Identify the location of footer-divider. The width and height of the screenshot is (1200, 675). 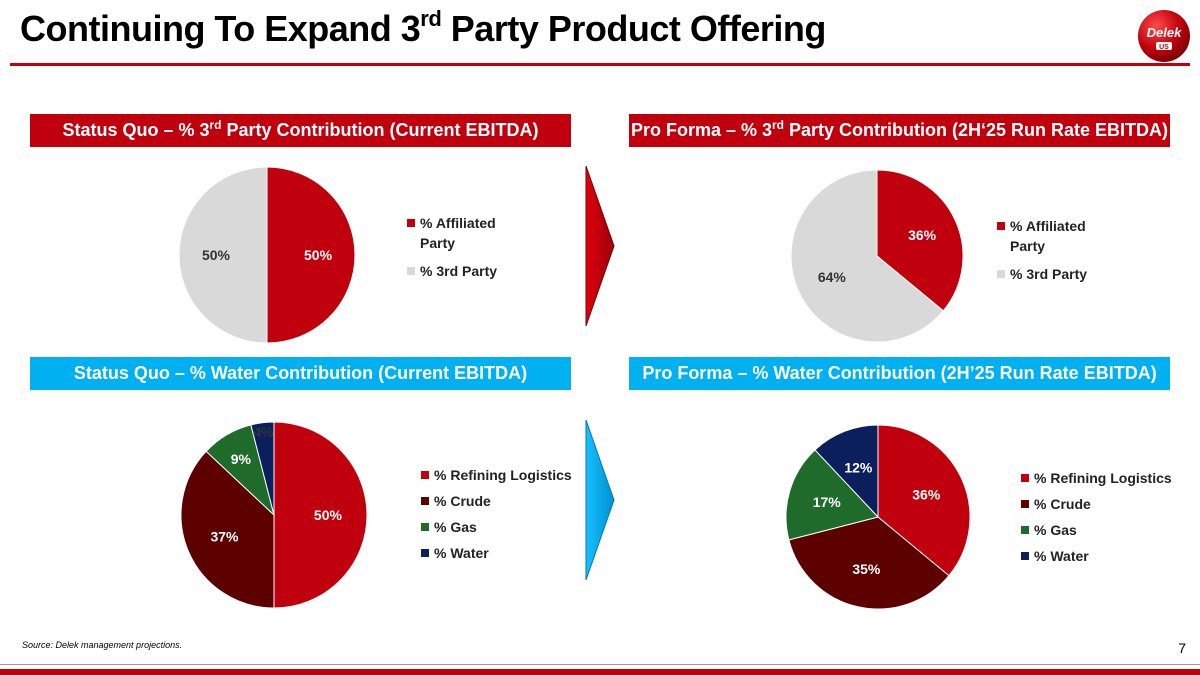
(600, 664).